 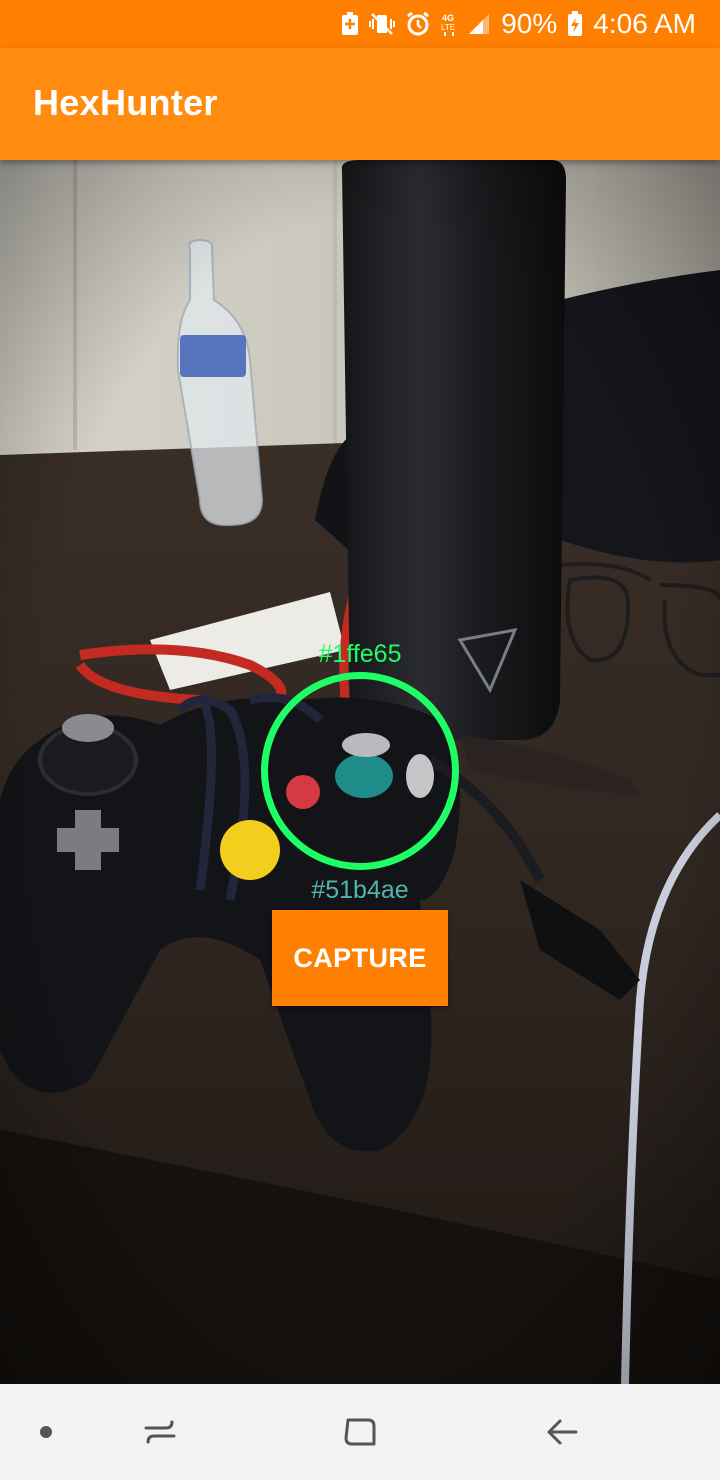 I want to click on battery-saver-icon, so click(x=350, y=24).